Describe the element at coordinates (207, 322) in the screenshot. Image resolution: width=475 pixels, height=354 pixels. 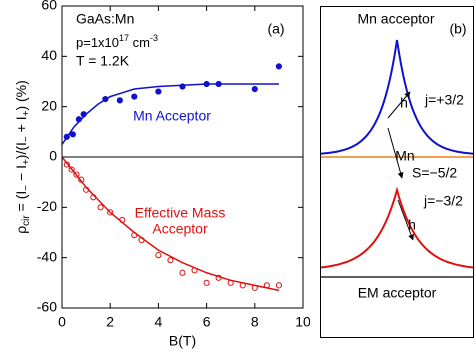
I see `x-tick-label: 6` at that location.